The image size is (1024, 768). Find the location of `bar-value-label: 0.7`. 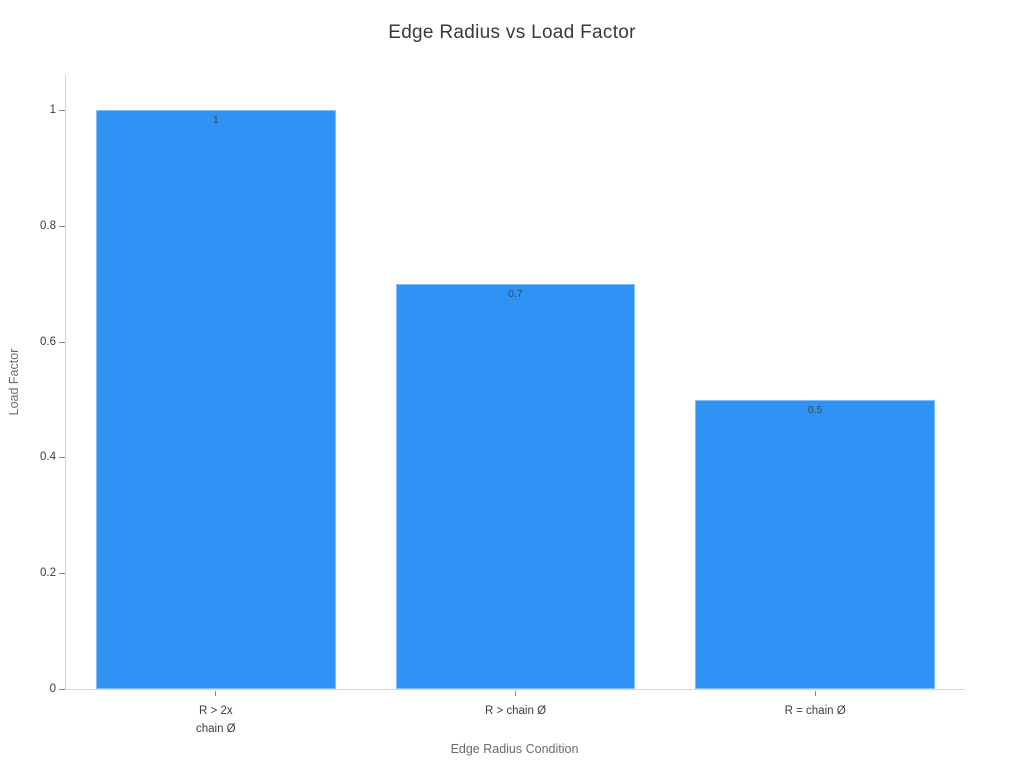

bar-value-label: 0.7 is located at coordinates (515, 293).